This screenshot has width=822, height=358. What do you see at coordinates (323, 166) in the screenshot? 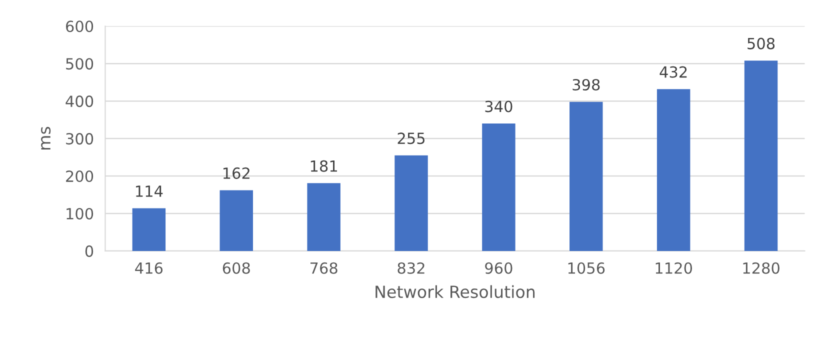
I see `data-label: 181` at bounding box center [323, 166].